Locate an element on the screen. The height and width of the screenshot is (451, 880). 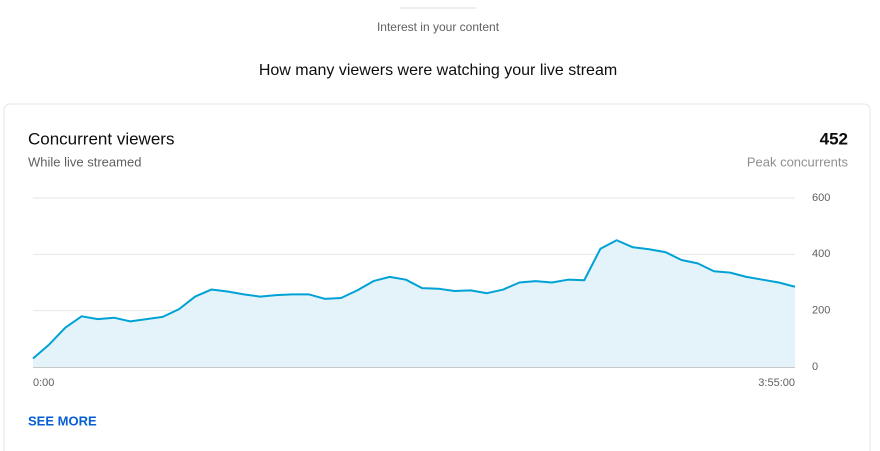
y-tick-label: 200 is located at coordinates (821, 311).